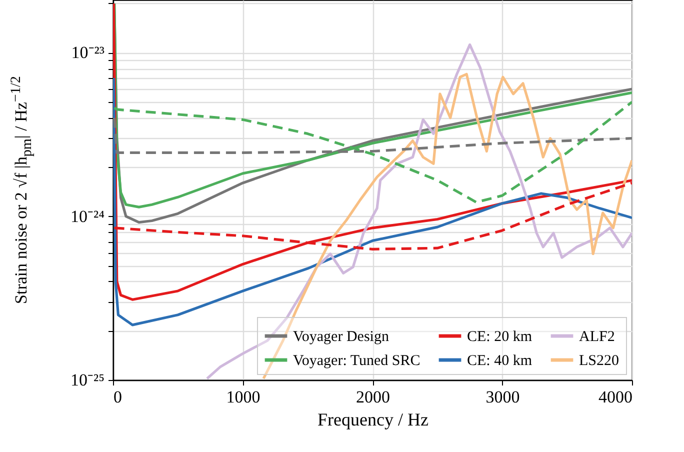  Describe the element at coordinates (499, 337) in the screenshot. I see `legend-label: CE: 20 km` at that location.